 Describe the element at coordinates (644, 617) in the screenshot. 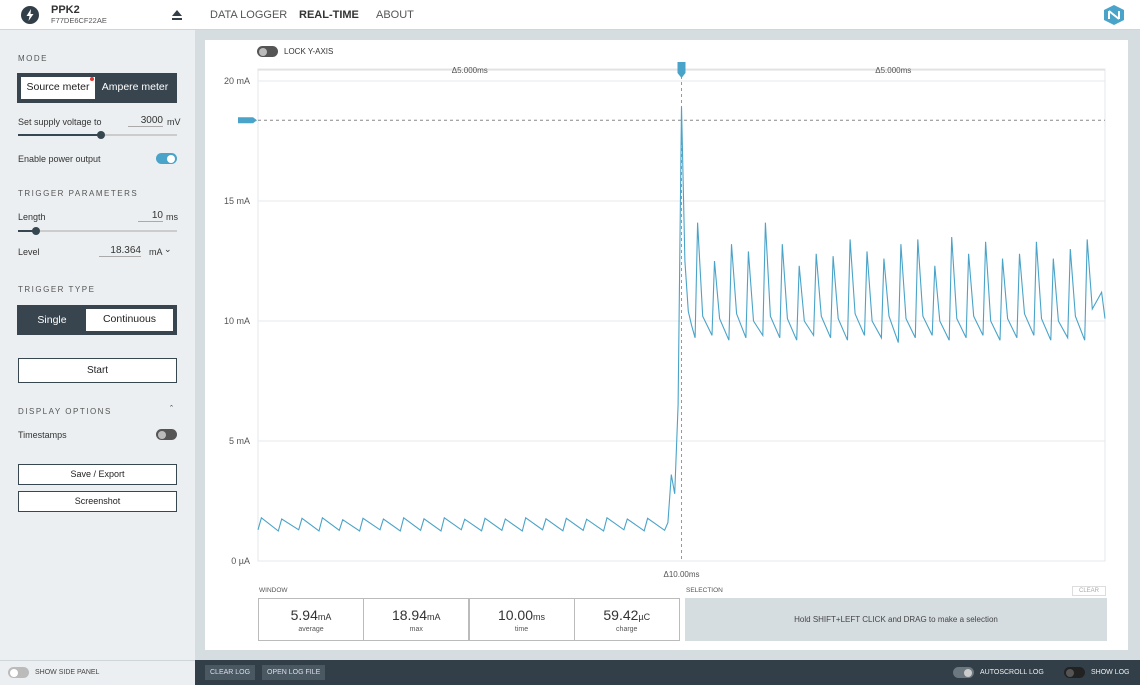

I see `stat-unit: µC` at that location.